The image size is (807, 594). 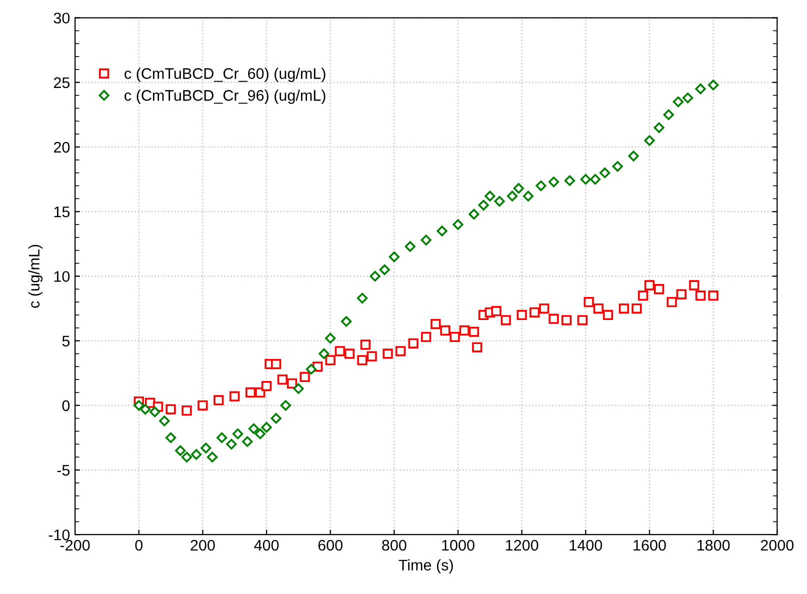 What do you see at coordinates (66, 406) in the screenshot?
I see `y-tick-label: 0` at bounding box center [66, 406].